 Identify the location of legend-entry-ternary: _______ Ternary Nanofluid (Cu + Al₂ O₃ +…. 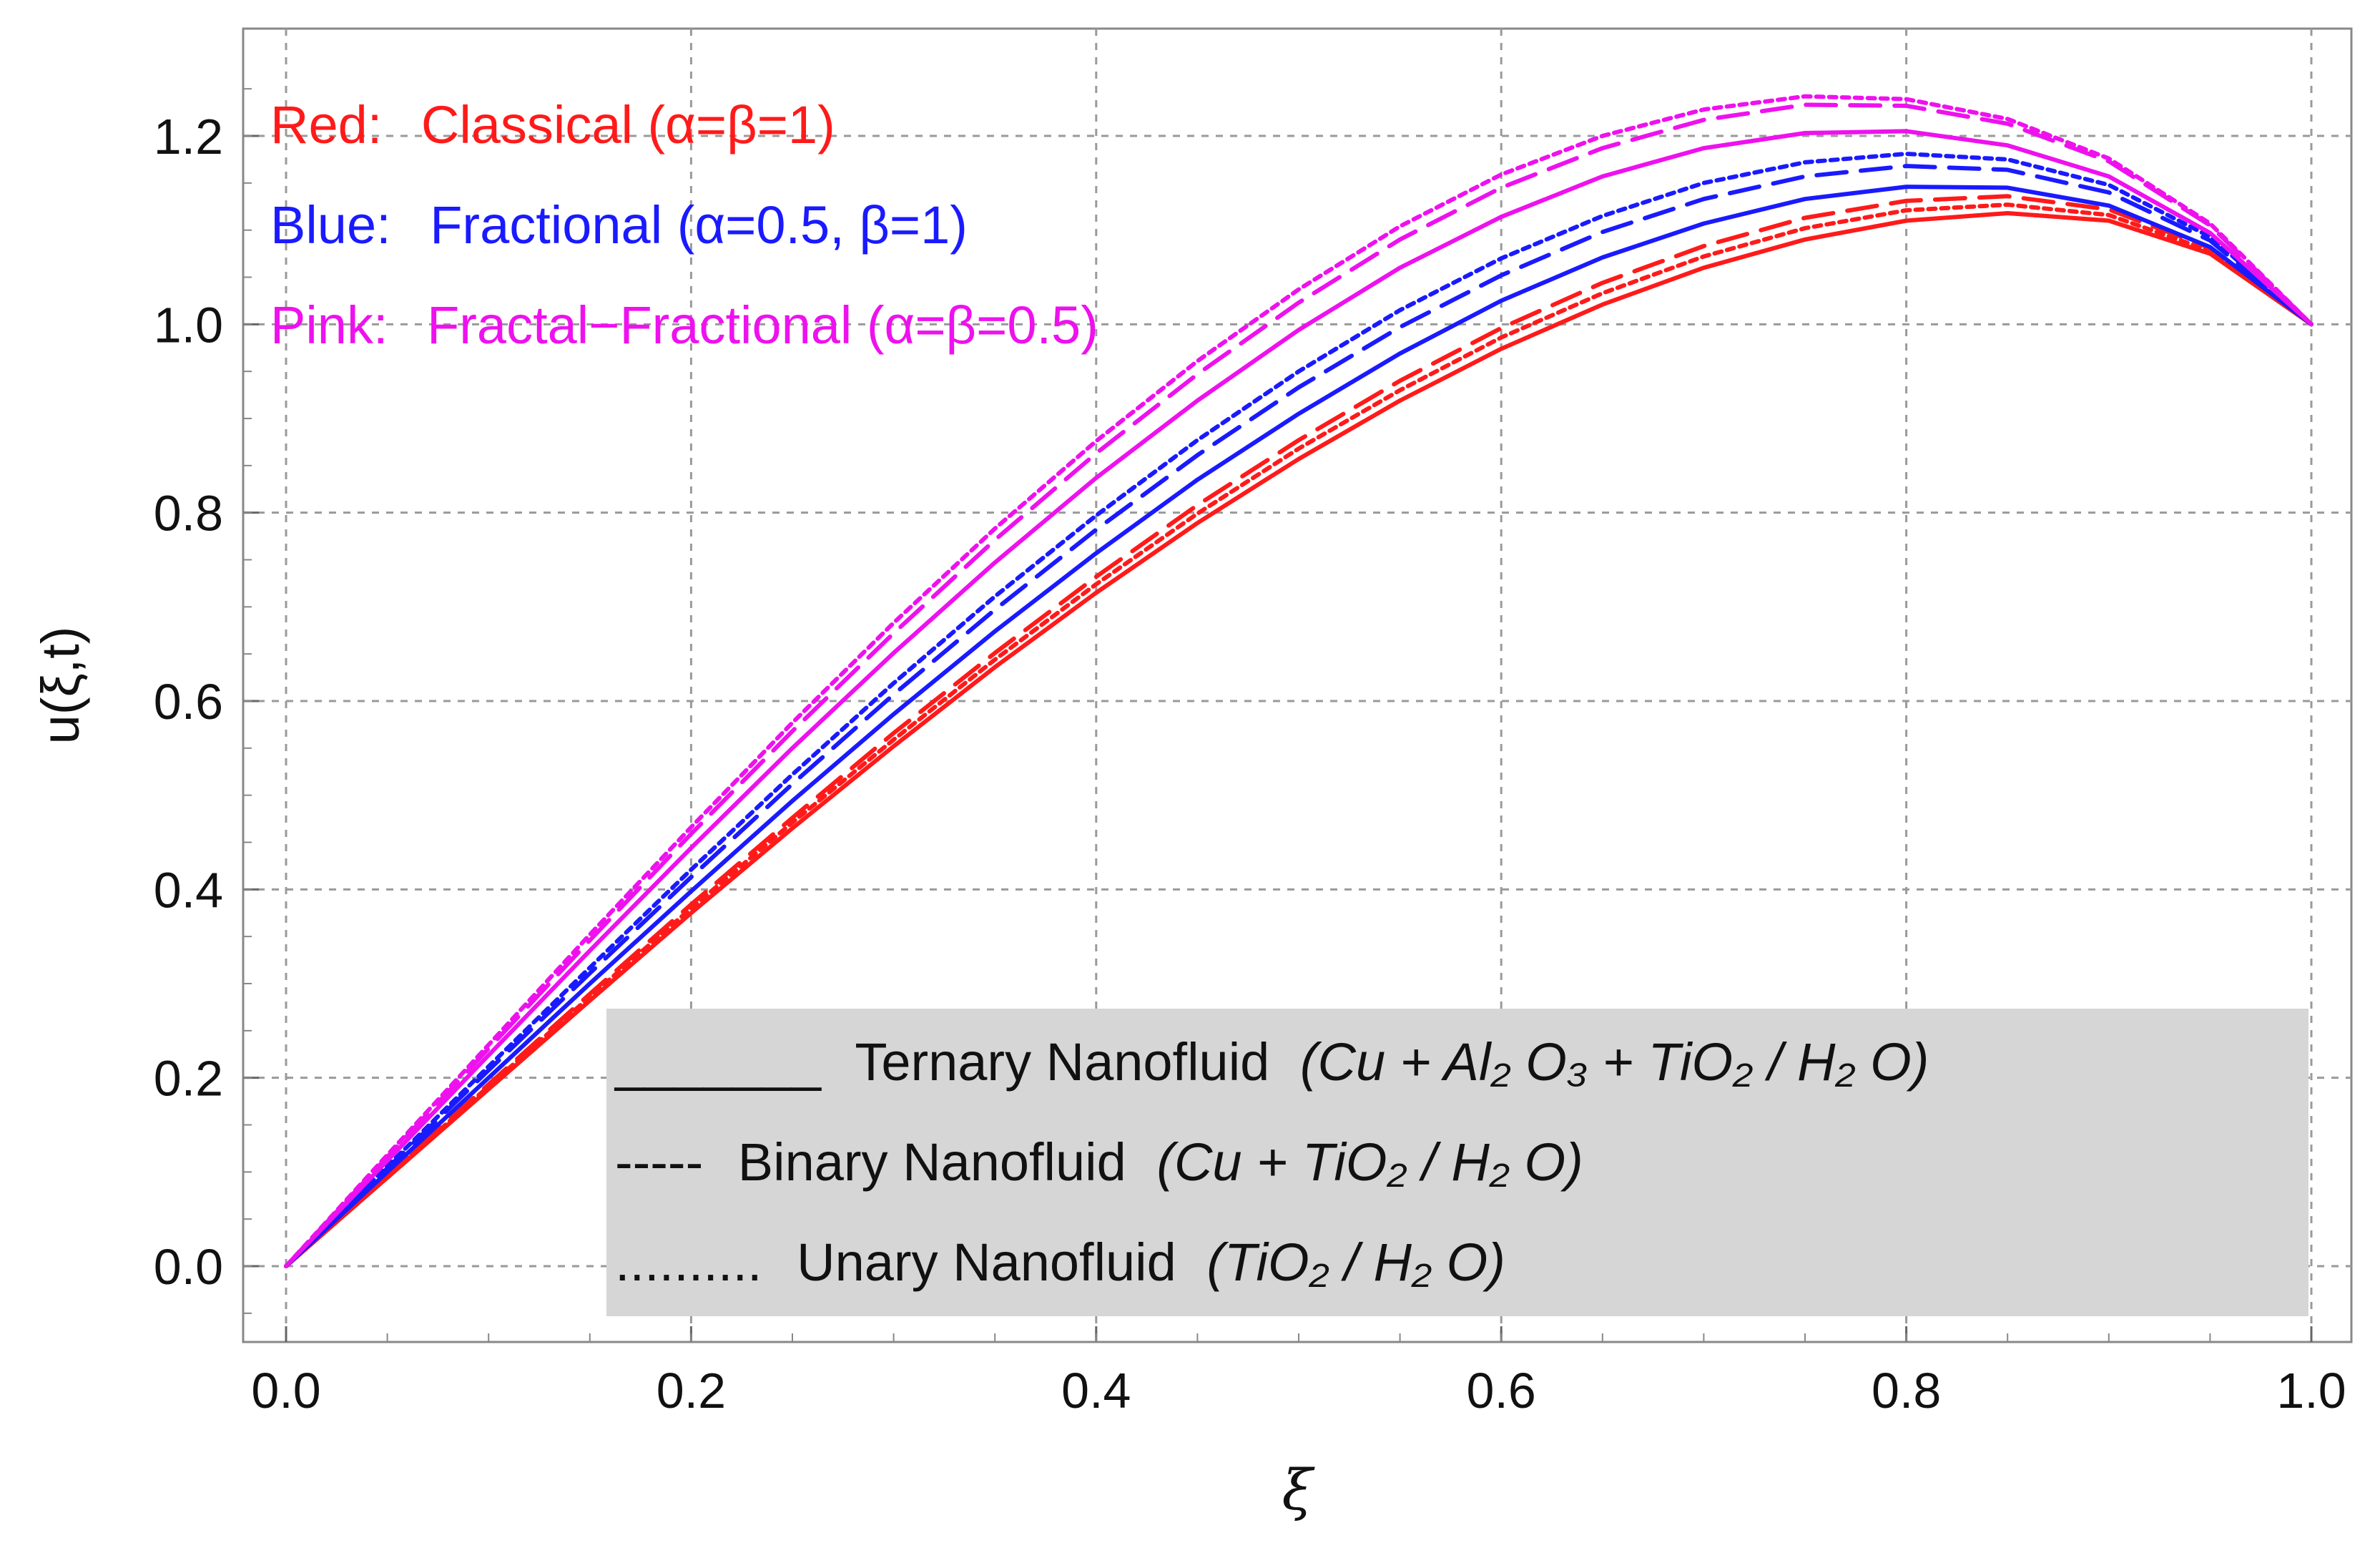
(1271, 1062).